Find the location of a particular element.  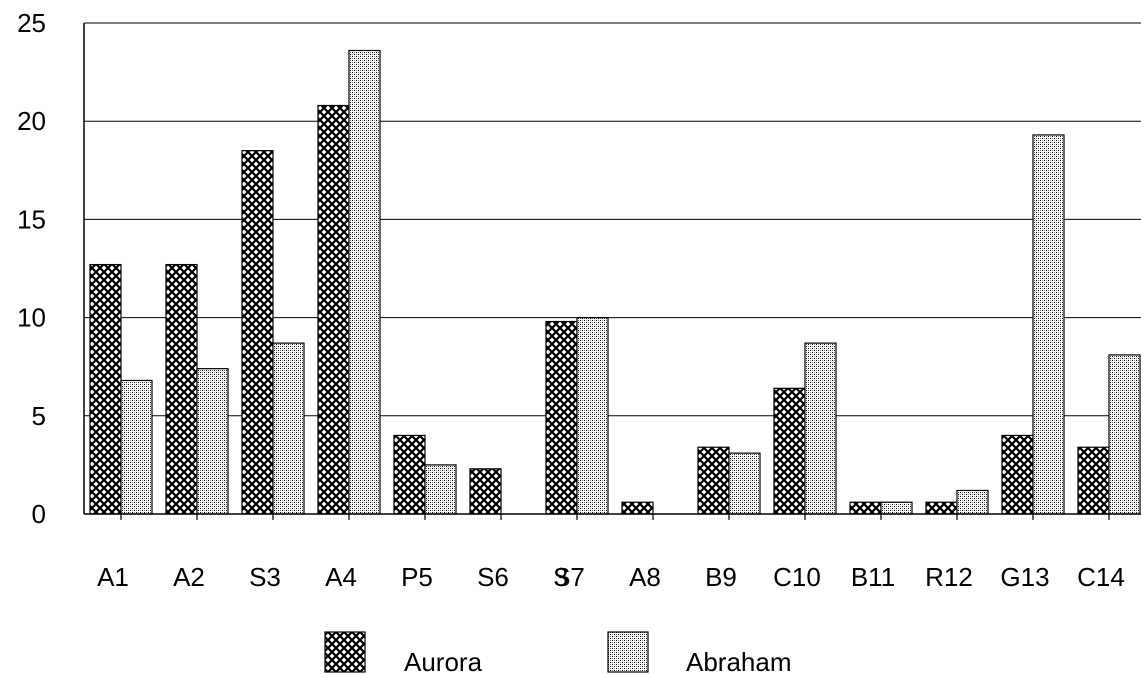

bar-aurora-b9 is located at coordinates (713, 480).